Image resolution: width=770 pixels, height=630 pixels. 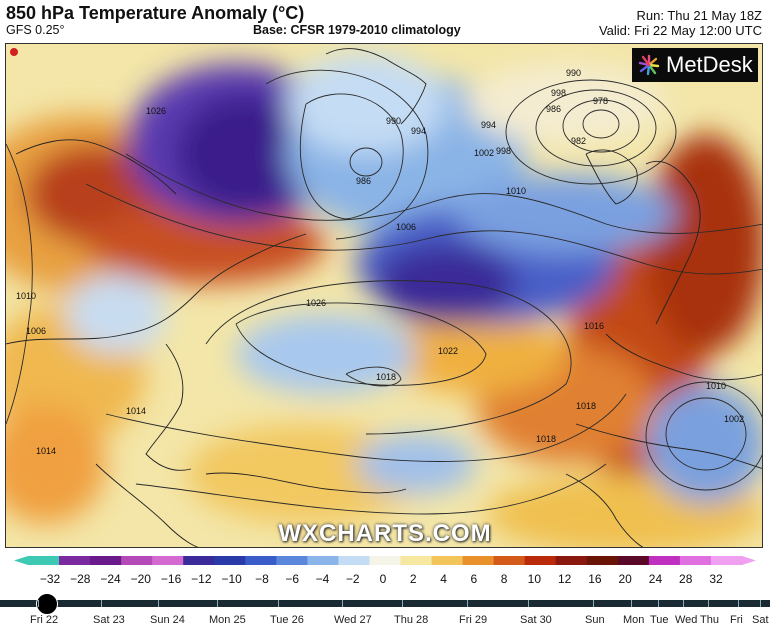 What do you see at coordinates (110, 579) in the screenshot?
I see `colorbar-tick-label: −24` at bounding box center [110, 579].